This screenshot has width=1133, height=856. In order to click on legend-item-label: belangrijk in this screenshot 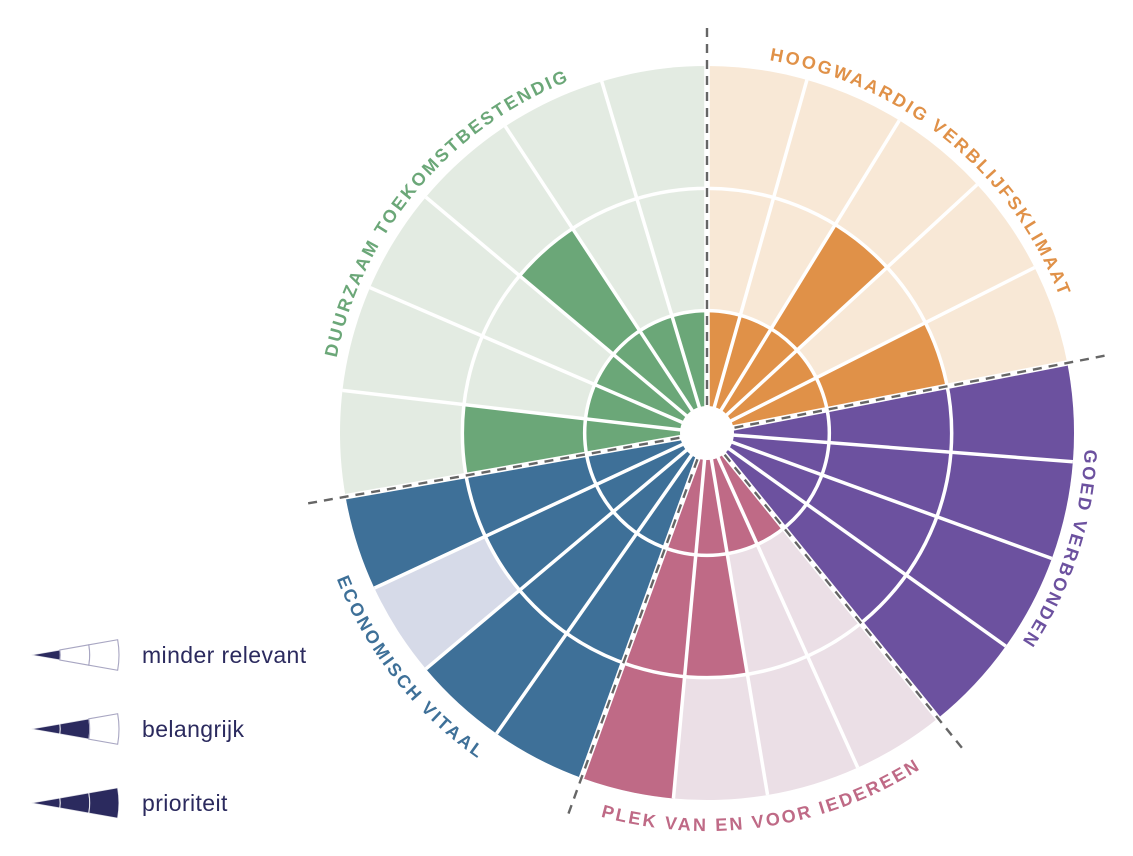, I will do `click(193, 728)`.